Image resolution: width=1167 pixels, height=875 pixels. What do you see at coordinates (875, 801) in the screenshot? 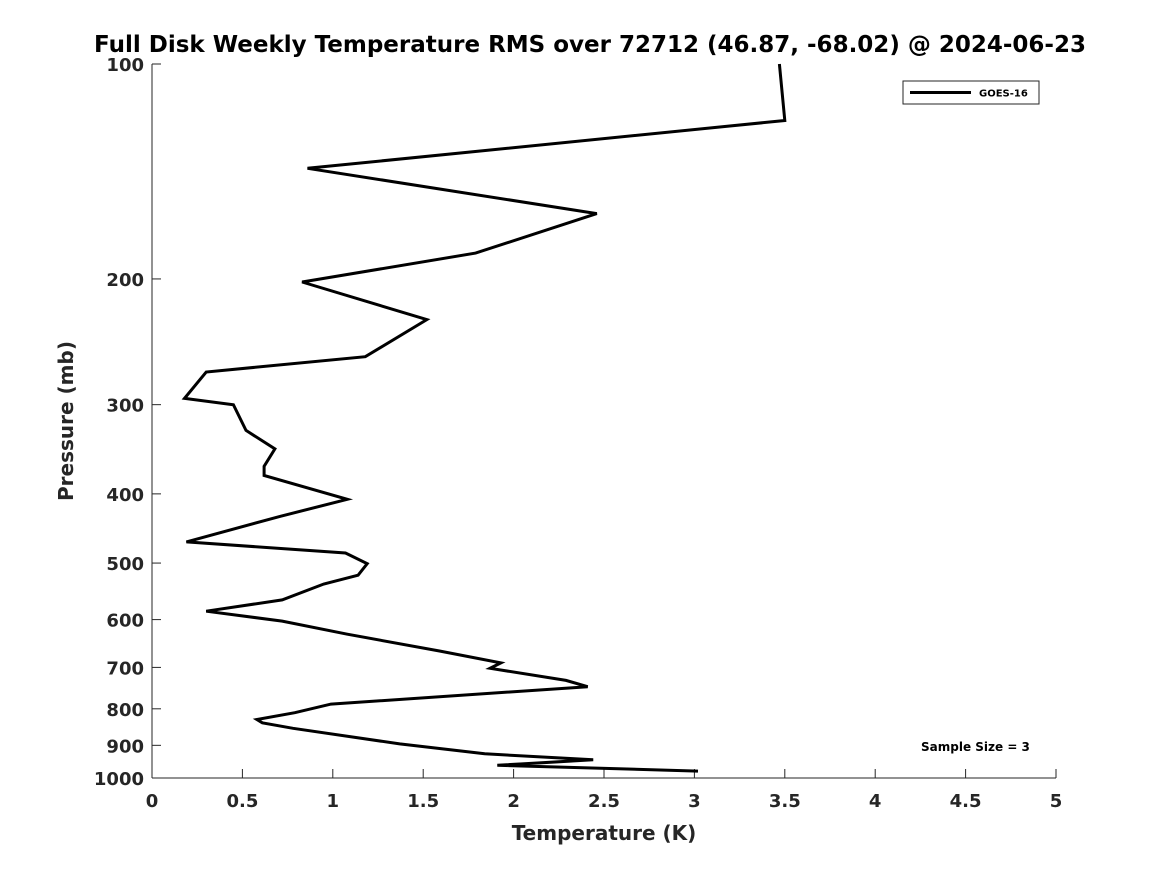
I see `x-tick-label: 4` at bounding box center [875, 801].